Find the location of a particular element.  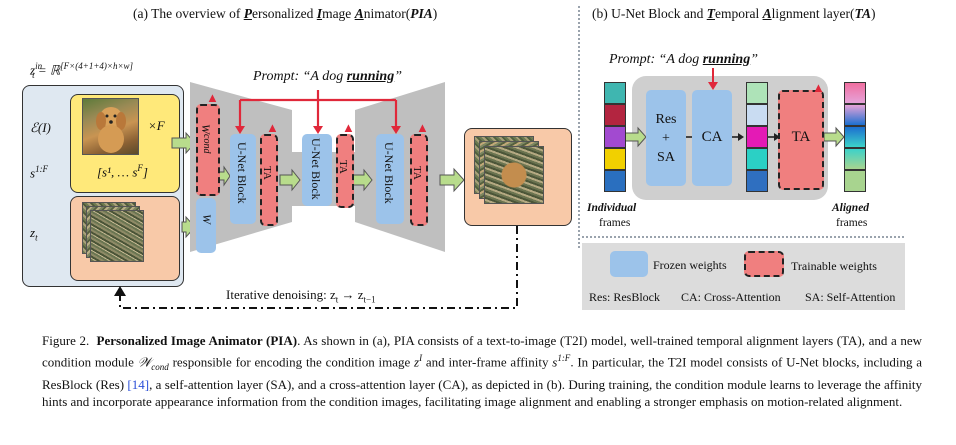

denoising-loop is located at coordinates (318, 267).